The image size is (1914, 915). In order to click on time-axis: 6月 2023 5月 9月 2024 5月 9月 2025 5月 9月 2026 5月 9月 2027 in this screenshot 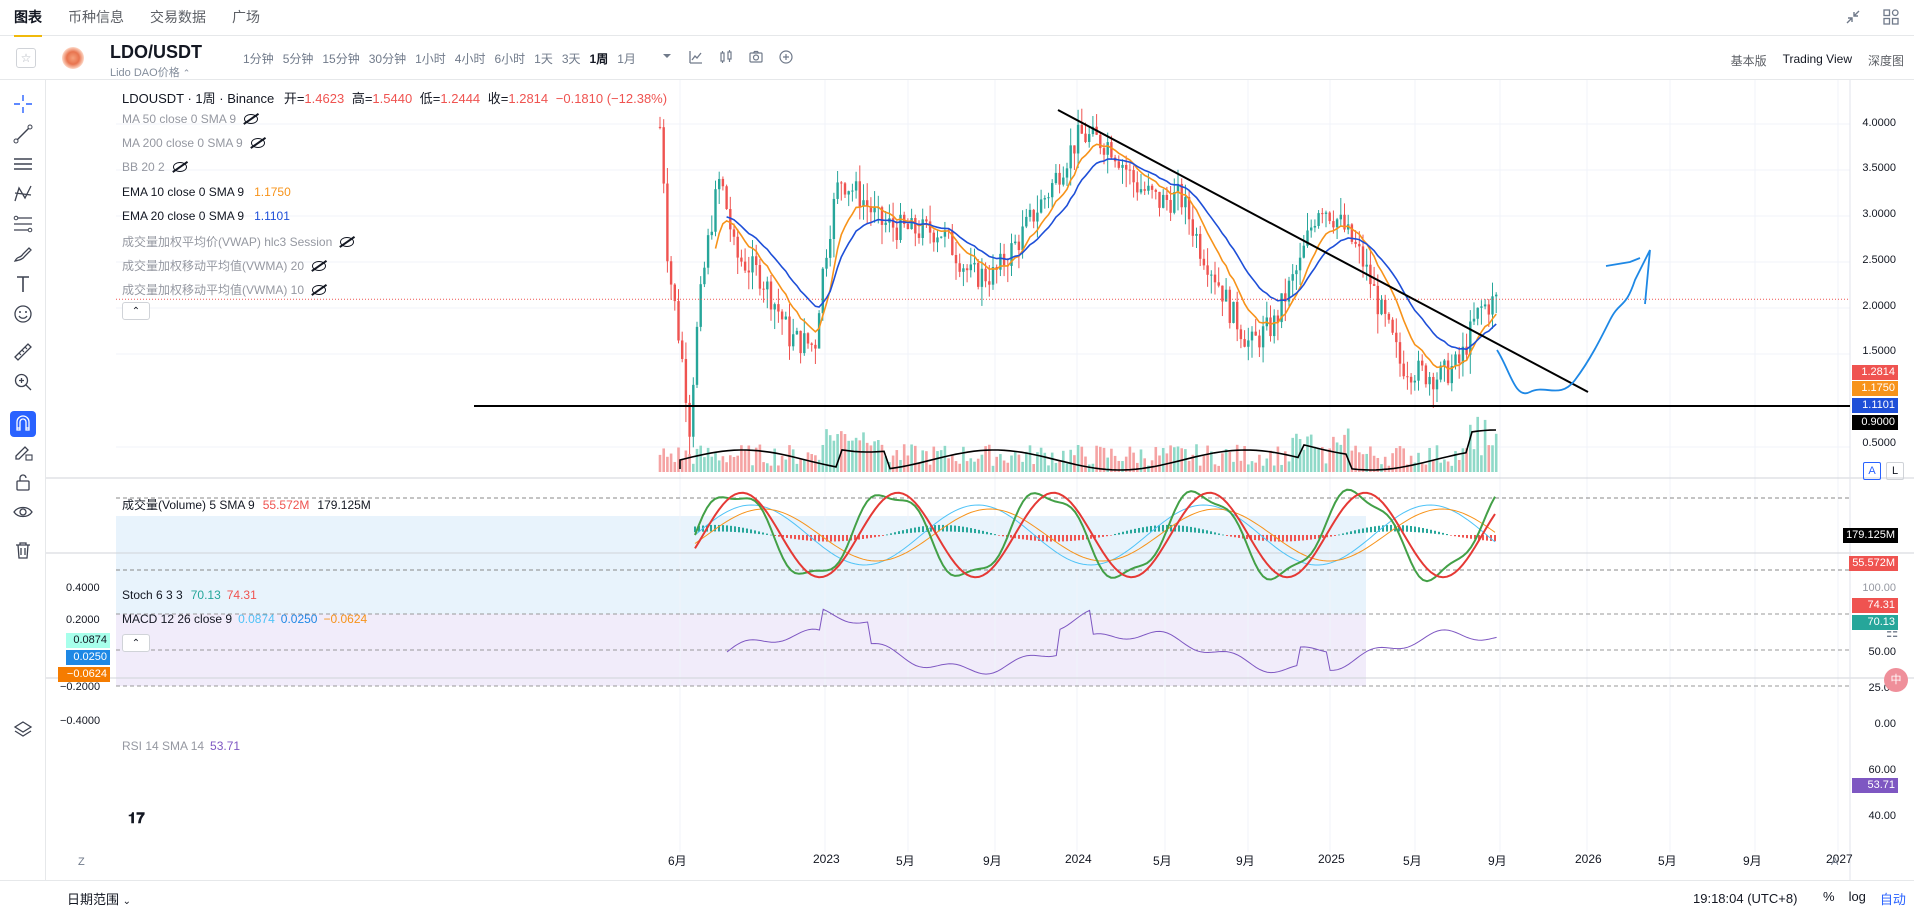, I will do `click(957, 863)`.